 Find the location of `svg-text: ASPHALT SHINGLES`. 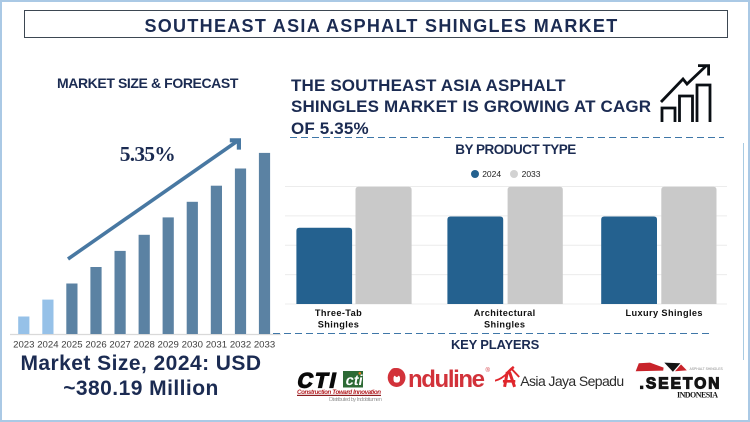

svg-text: ASPHALT SHINGLES is located at coordinates (707, 369).